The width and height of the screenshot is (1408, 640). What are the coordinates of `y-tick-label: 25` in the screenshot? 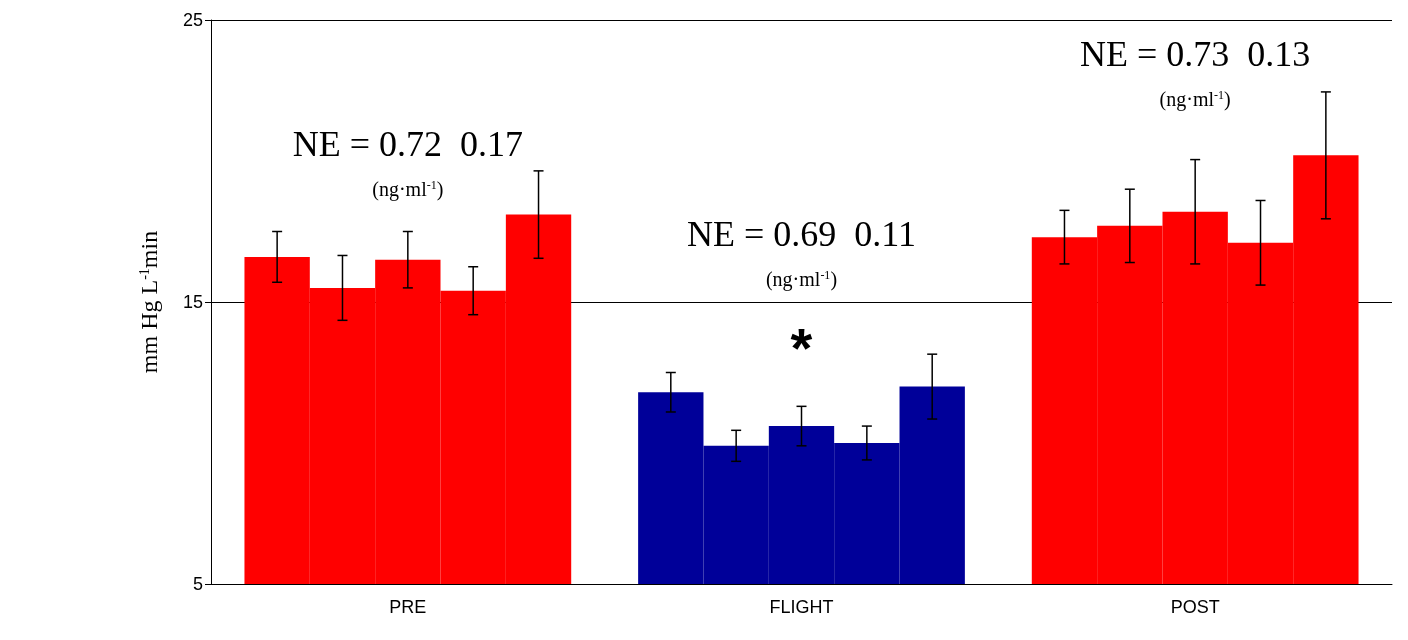 It's located at (192, 20).